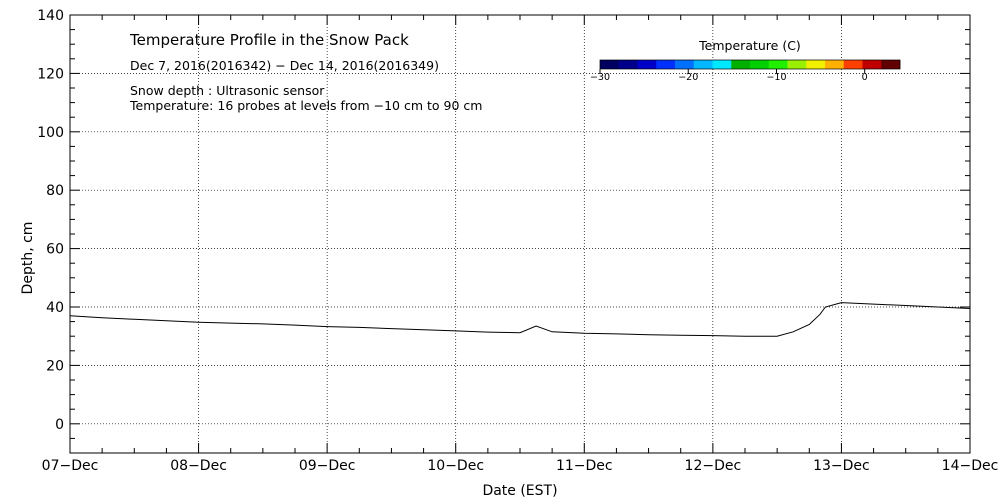 This screenshot has height=500, width=1000. Describe the element at coordinates (327, 466) in the screenshot. I see `x-tick-label: 09−Dec` at that location.